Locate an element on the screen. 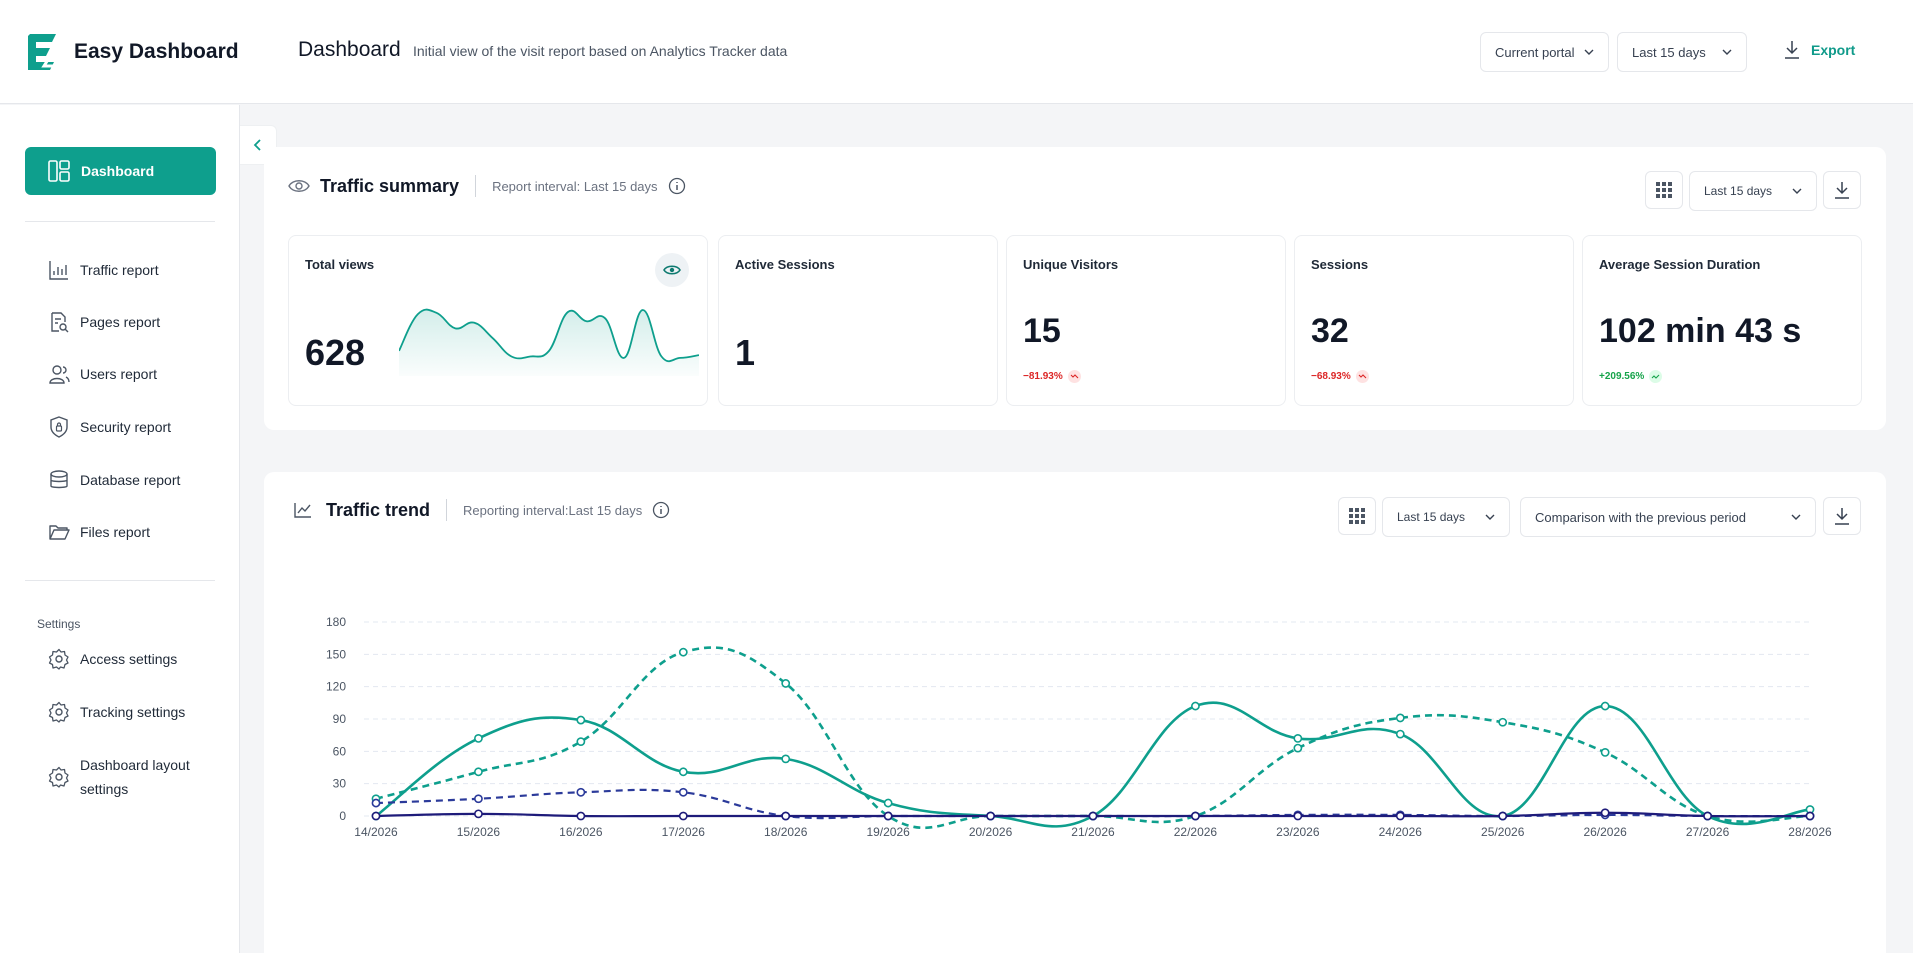  app-logo: Easy Dashboard is located at coordinates (132, 52).